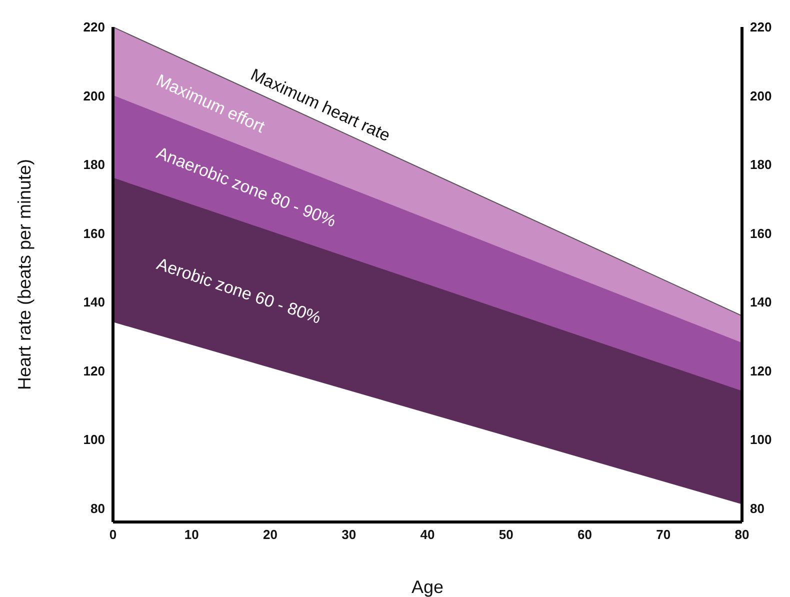 The width and height of the screenshot is (790, 597). I want to click on x-axis-title: Age, so click(427, 587).